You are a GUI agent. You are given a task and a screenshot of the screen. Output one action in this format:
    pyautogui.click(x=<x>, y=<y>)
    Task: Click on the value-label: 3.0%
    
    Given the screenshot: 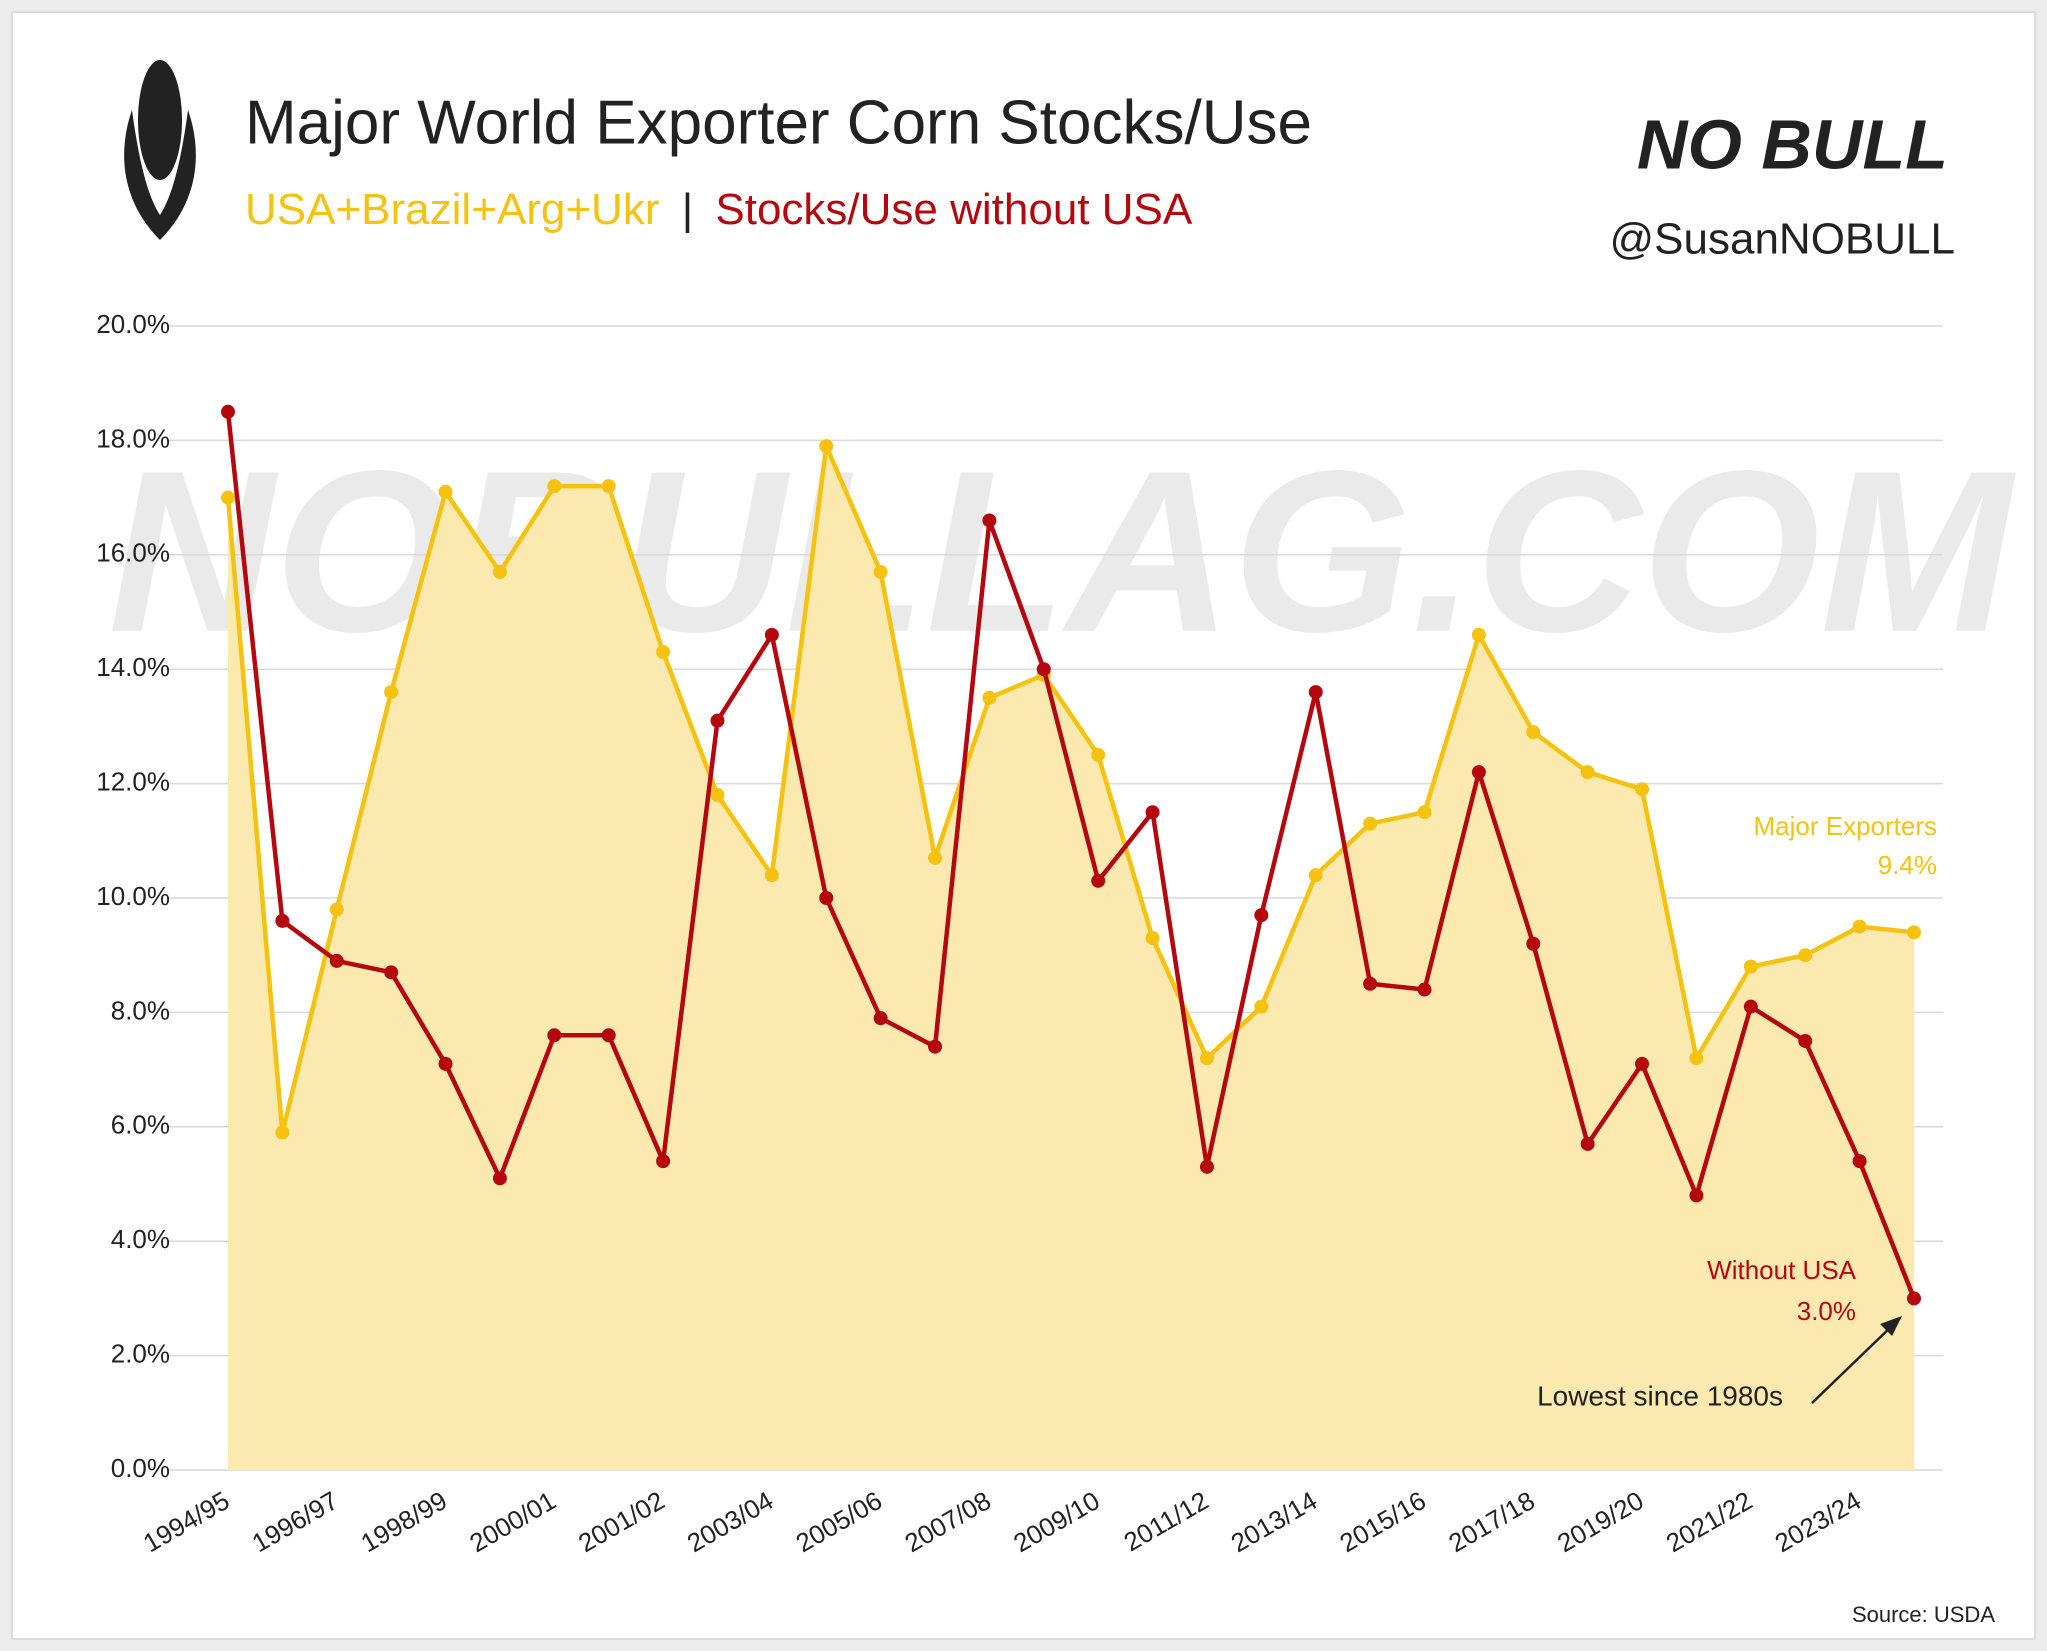 What is the action you would take?
    pyautogui.click(x=1826, y=1311)
    